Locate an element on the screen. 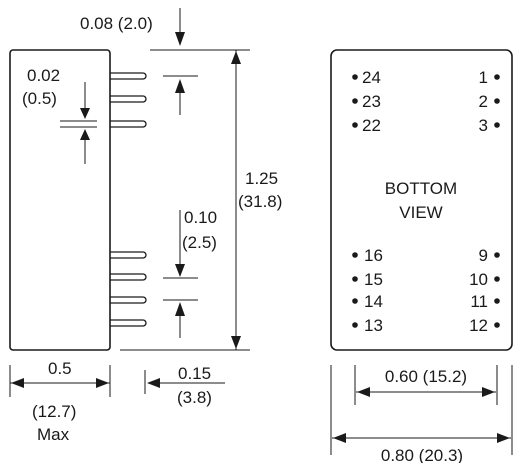 This screenshot has height=463, width=530. pin-pitch-in: 0.10 is located at coordinates (200, 217).